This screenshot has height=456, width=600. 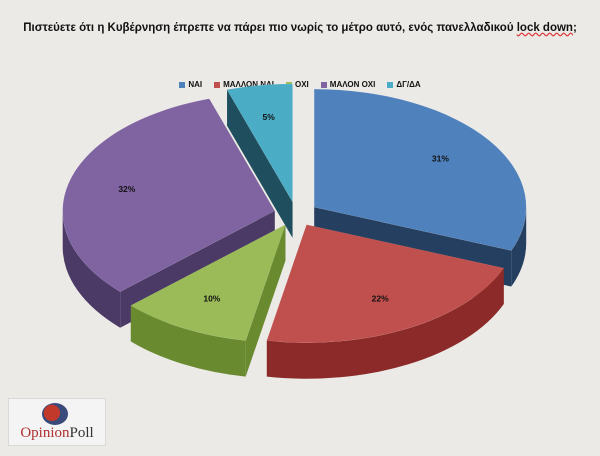 I want to click on legend-label-0: ΝΑΙ, so click(x=195, y=84).